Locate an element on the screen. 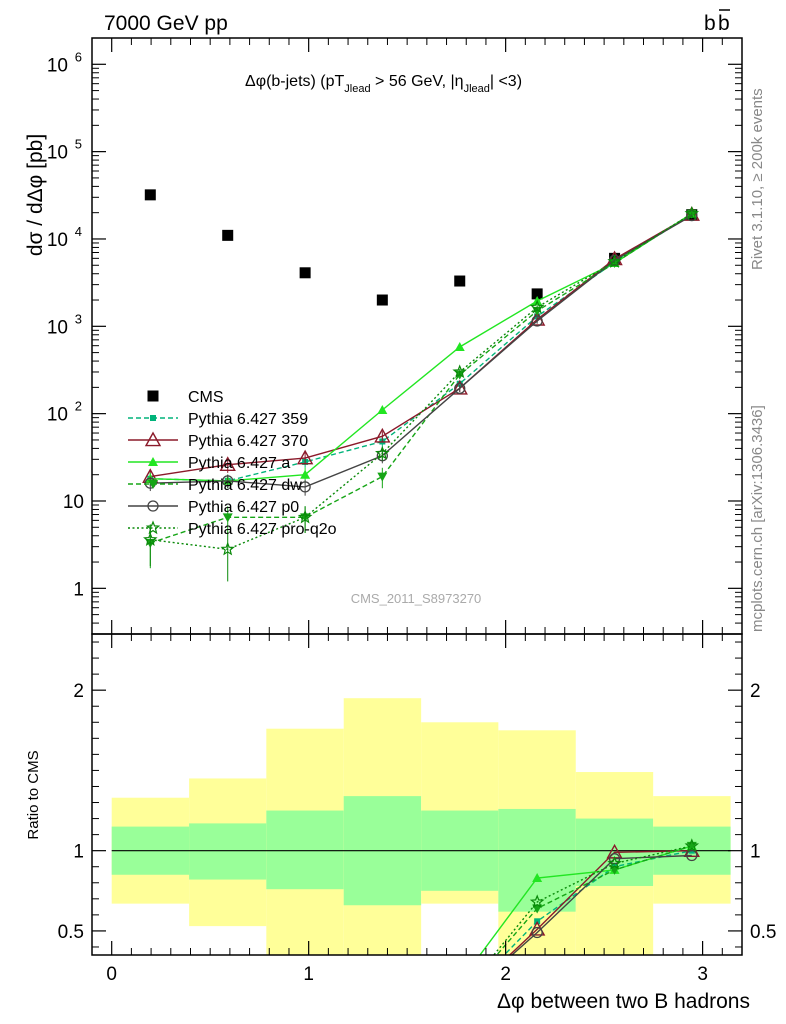 The image size is (786, 1024). legend-label: Pythia 6.427 pro-q2o is located at coordinates (262, 529).